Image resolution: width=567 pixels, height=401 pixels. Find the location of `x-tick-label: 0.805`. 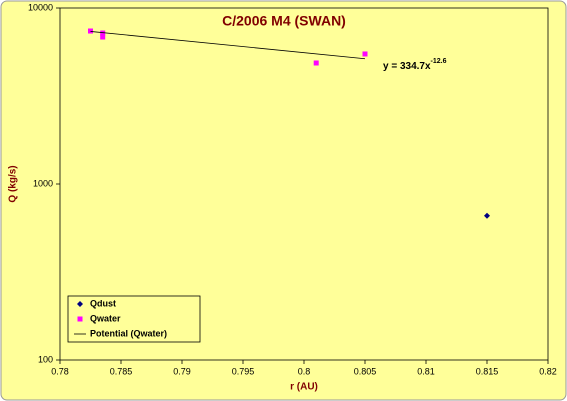

x-tick-label: 0.805 is located at coordinates (365, 371).